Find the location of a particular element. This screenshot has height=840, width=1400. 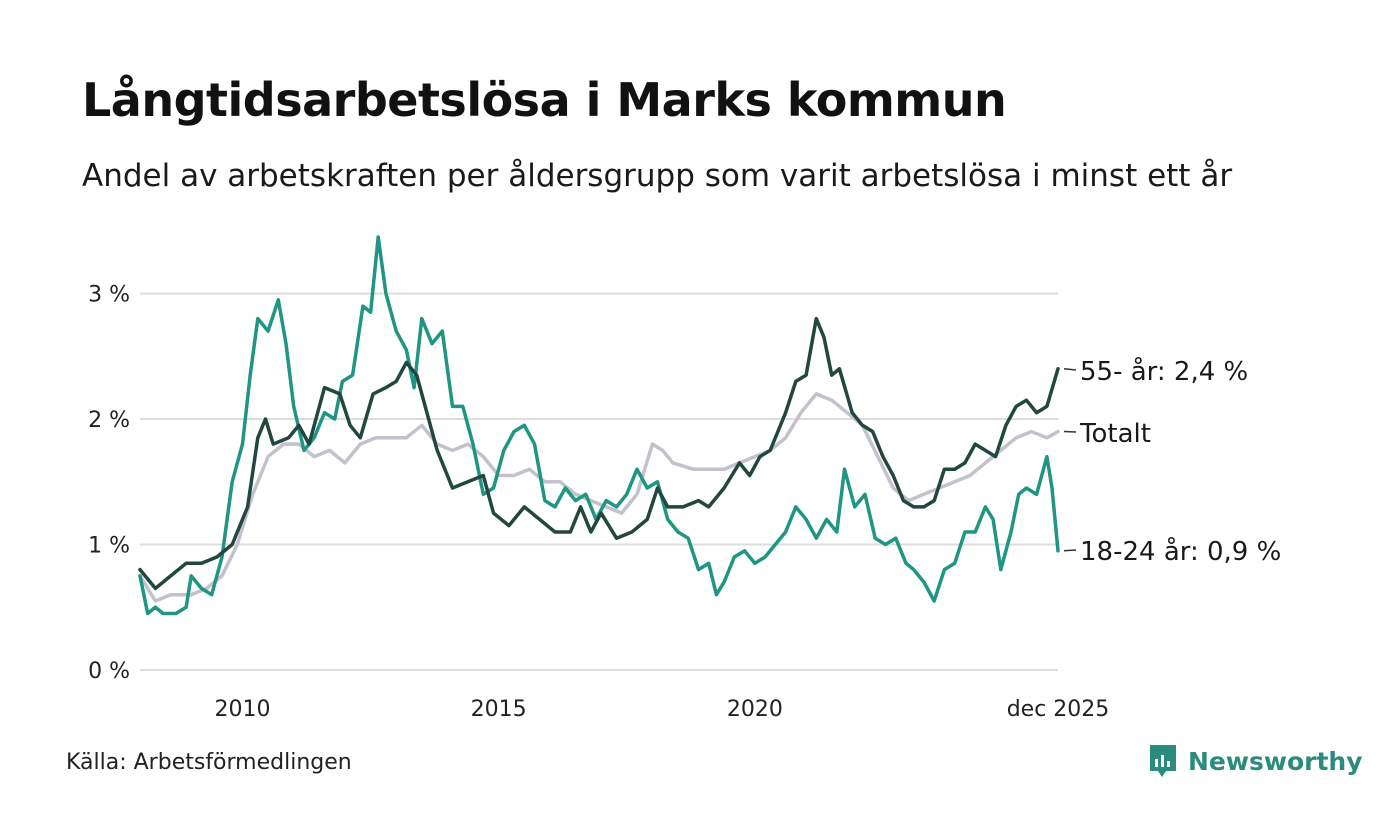

x-tick-label: dec 2025 is located at coordinates (1058, 709).